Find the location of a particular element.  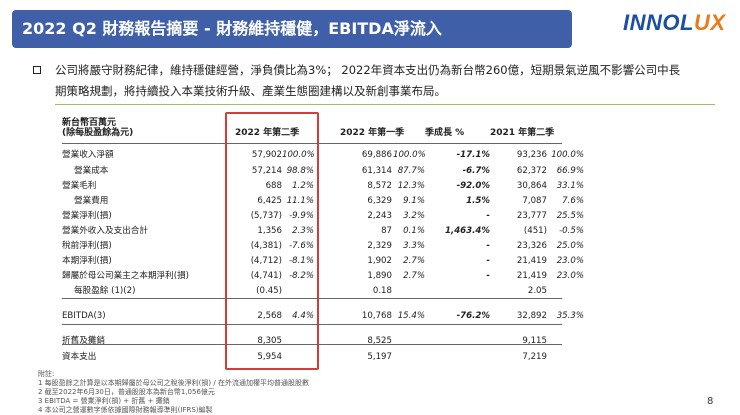

cell-p21: 25.0% is located at coordinates (570, 246).